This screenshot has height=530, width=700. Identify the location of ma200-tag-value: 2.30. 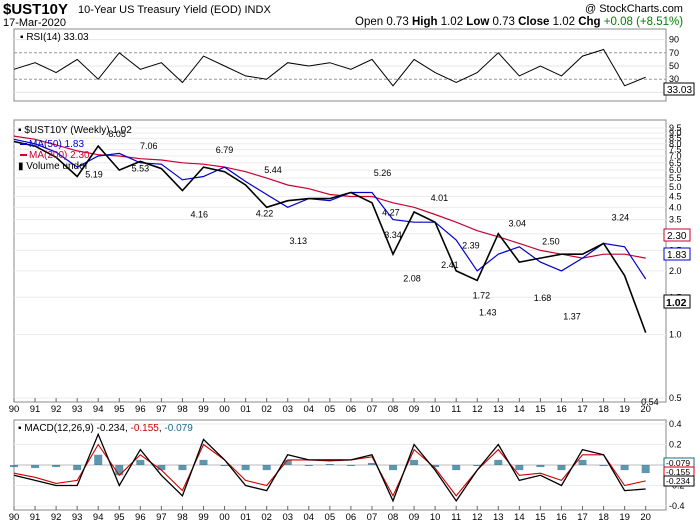
(677, 236).